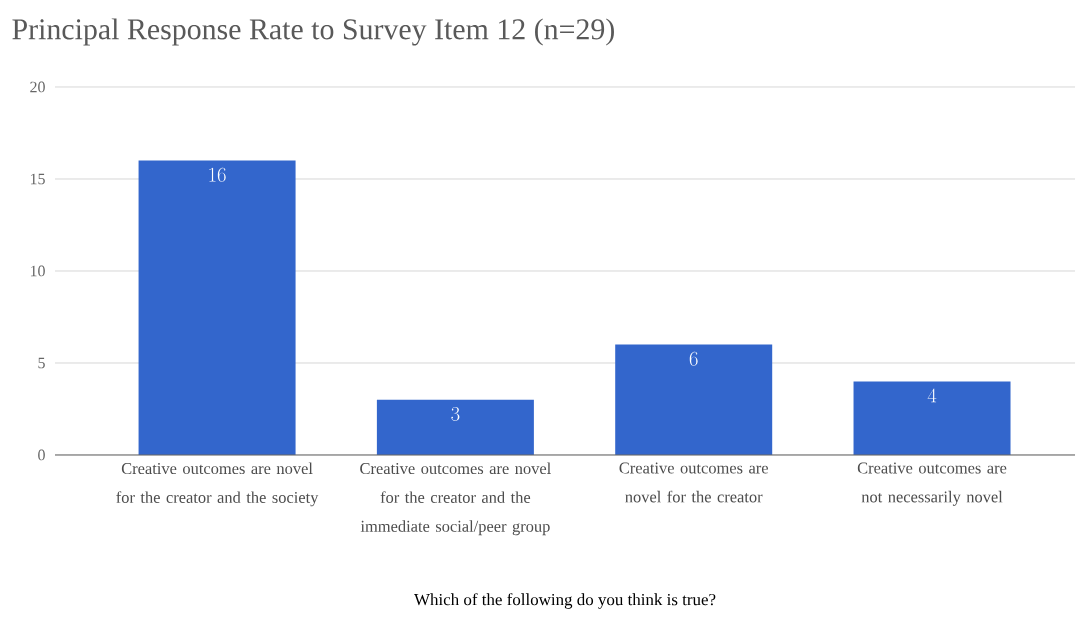  Describe the element at coordinates (37, 87) in the screenshot. I see `y-tick-label: 20` at that location.